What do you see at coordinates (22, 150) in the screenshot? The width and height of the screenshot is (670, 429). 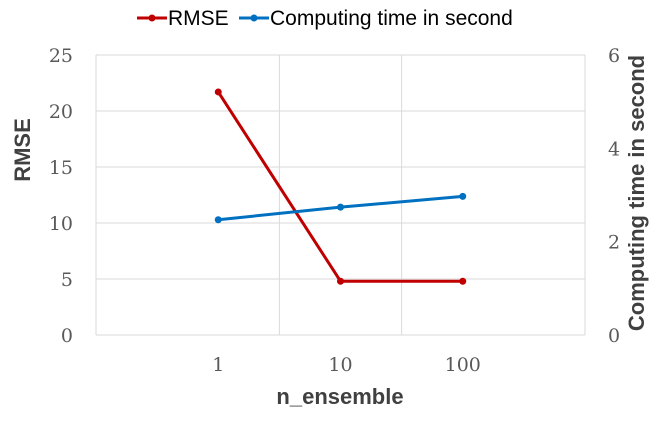 I see `y-axis-title: RMSE` at bounding box center [22, 150].